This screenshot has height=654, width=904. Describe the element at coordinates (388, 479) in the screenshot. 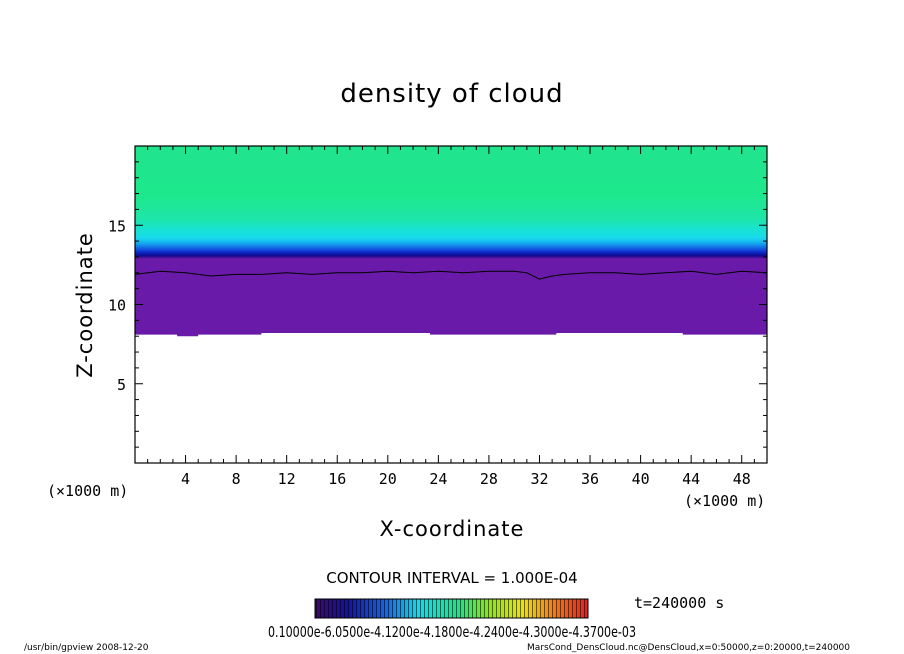

I see `x-tick-label: 20` at that location.